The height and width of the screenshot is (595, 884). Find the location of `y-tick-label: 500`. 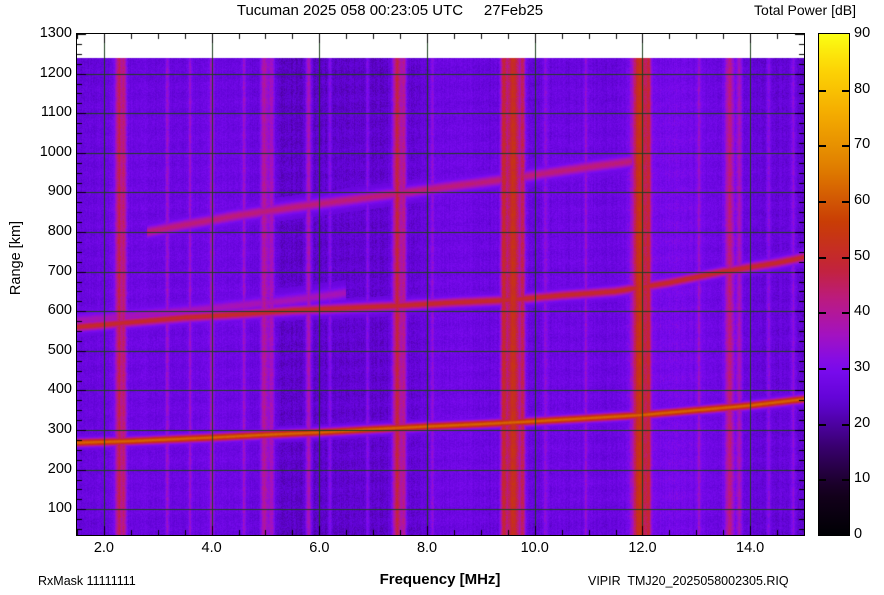

y-tick-label: 500 is located at coordinates (59, 349).